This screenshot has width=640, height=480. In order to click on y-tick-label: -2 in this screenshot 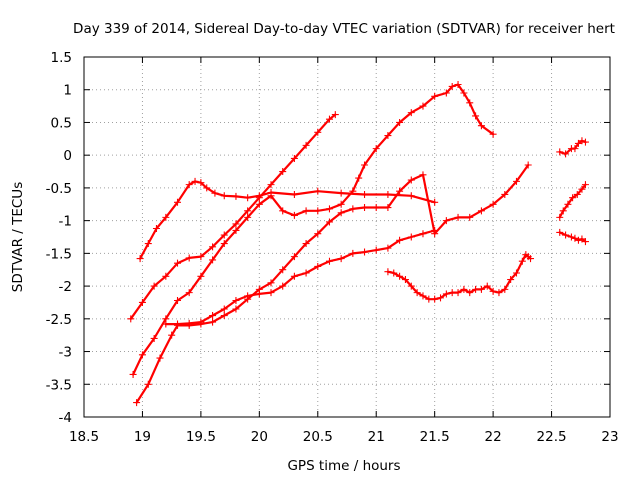, I will do `click(65, 287)`.